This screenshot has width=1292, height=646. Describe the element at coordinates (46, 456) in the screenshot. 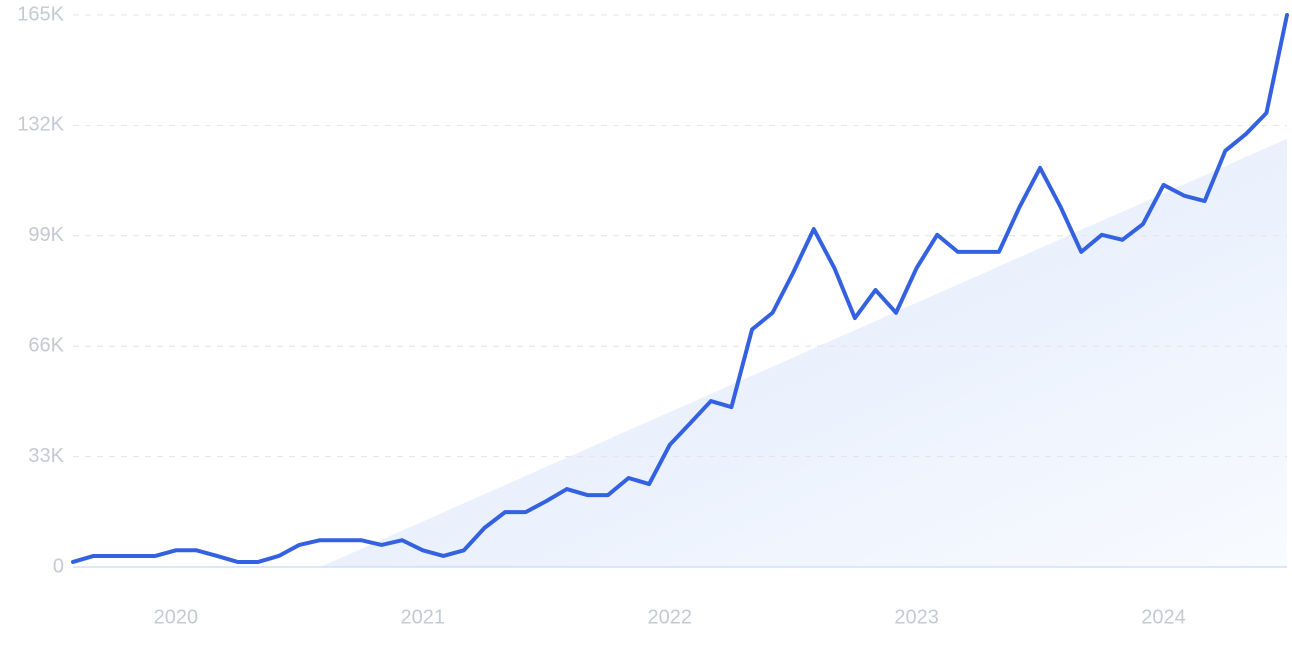

I see `y-tick-label: 33K` at that location.